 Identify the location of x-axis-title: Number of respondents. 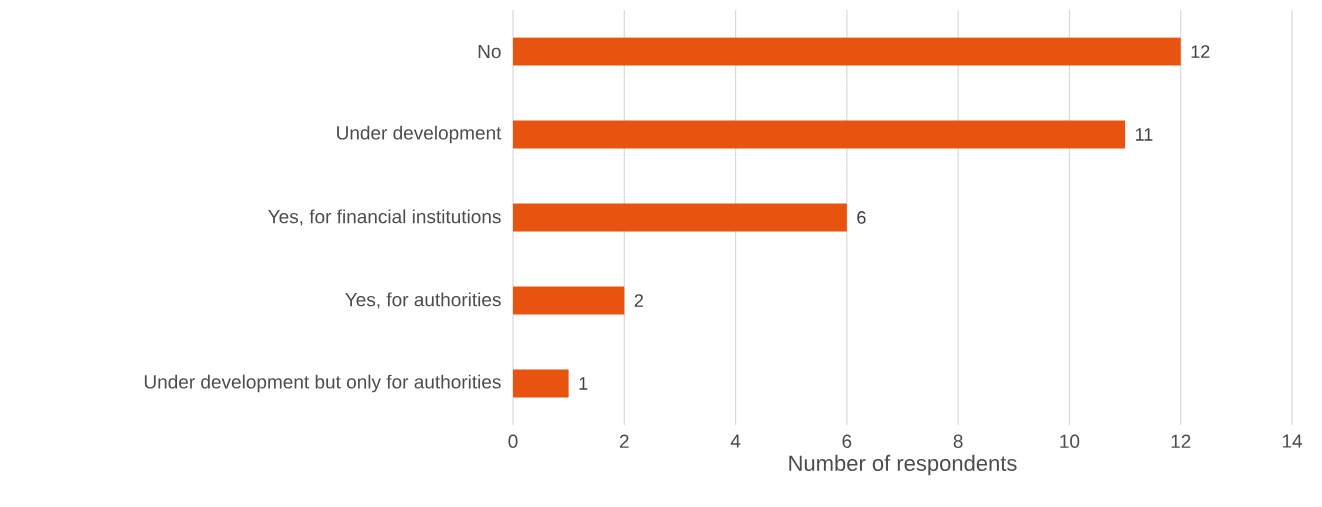
(903, 465).